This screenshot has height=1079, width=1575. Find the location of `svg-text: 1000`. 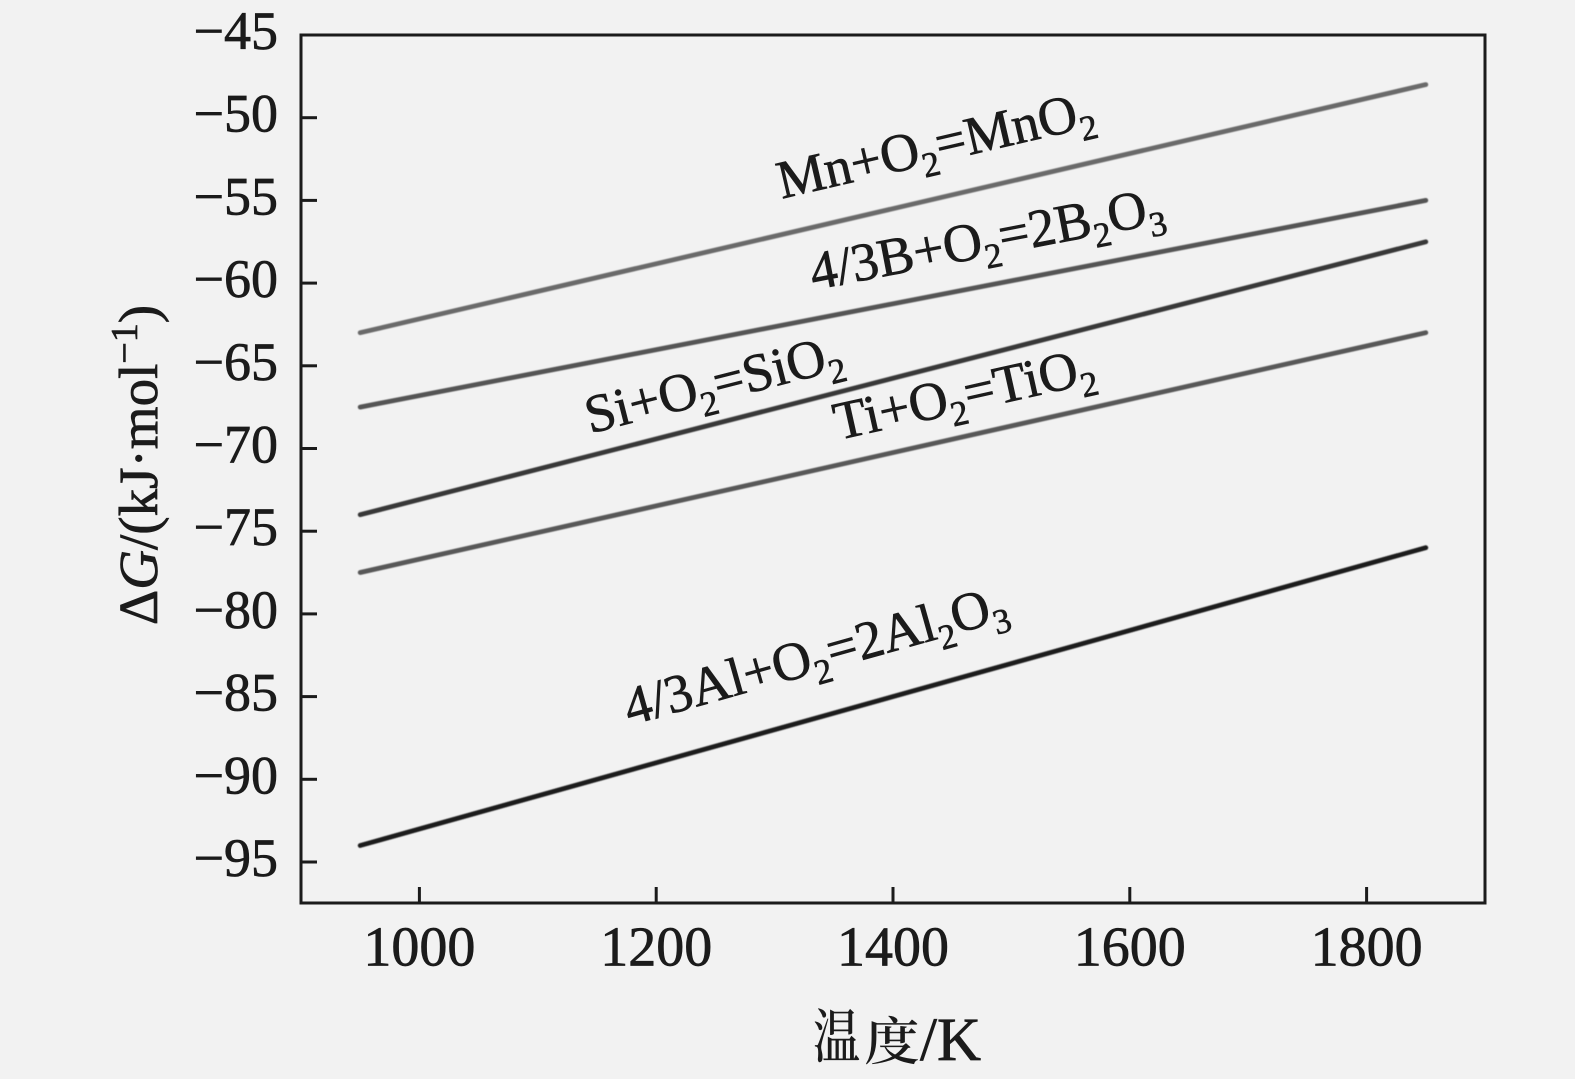

svg-text: 1000 is located at coordinates (419, 948).